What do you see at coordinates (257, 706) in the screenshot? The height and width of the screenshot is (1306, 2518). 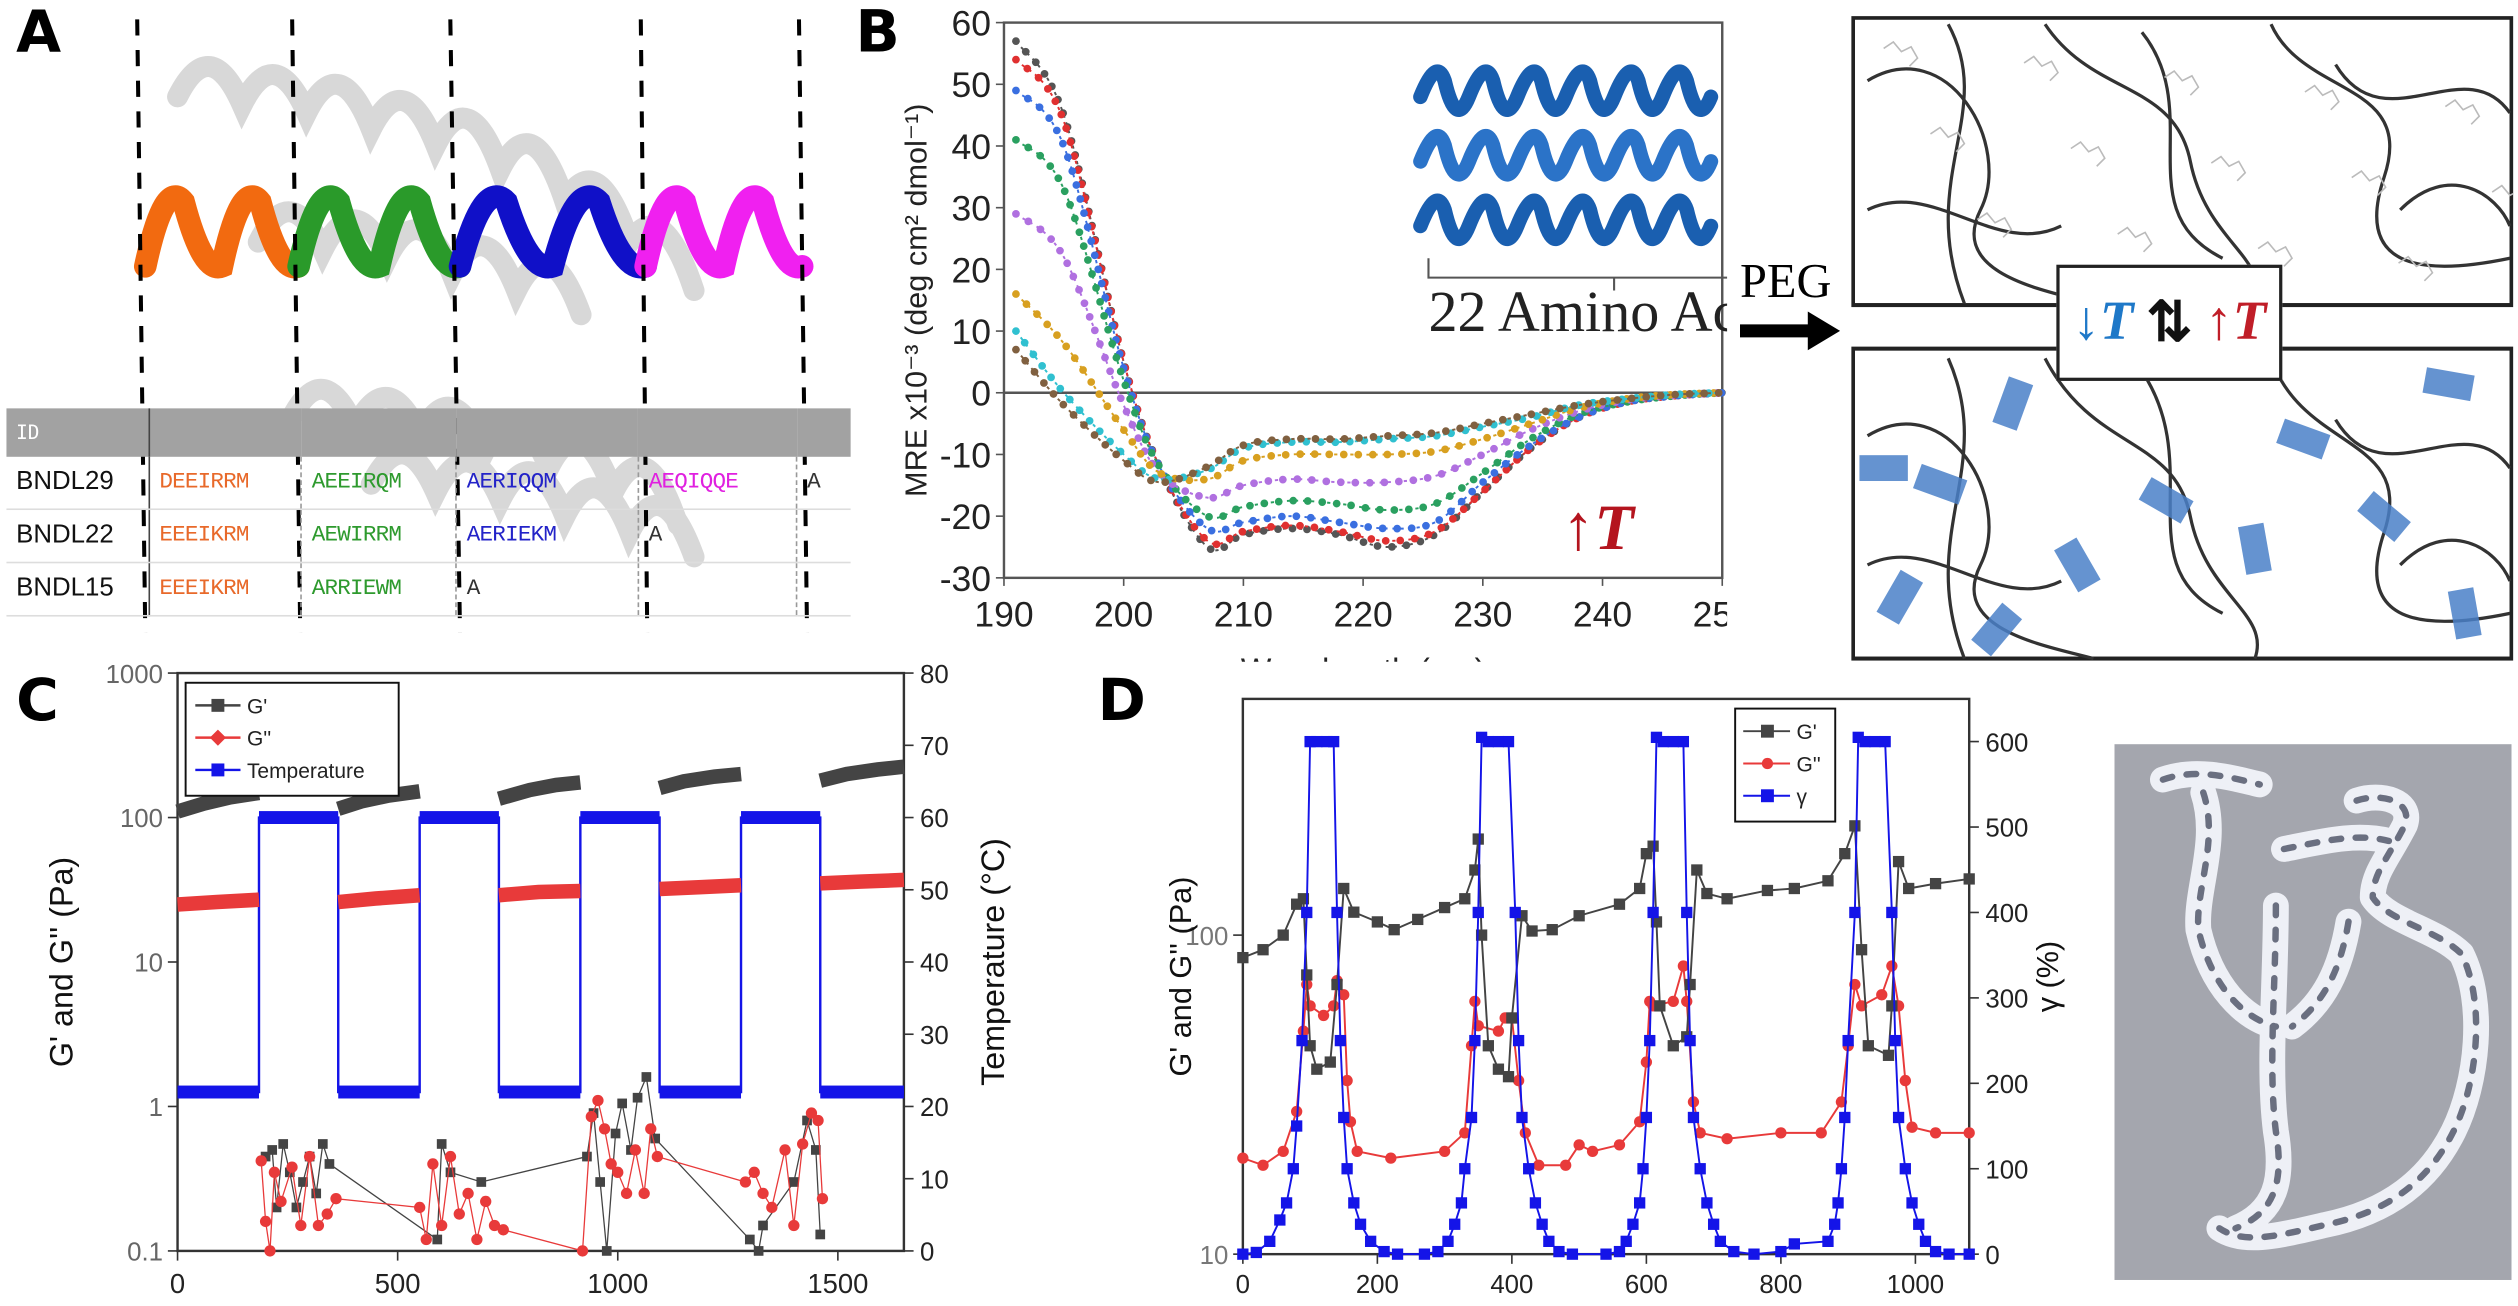 I see `legend-label: G'` at bounding box center [257, 706].